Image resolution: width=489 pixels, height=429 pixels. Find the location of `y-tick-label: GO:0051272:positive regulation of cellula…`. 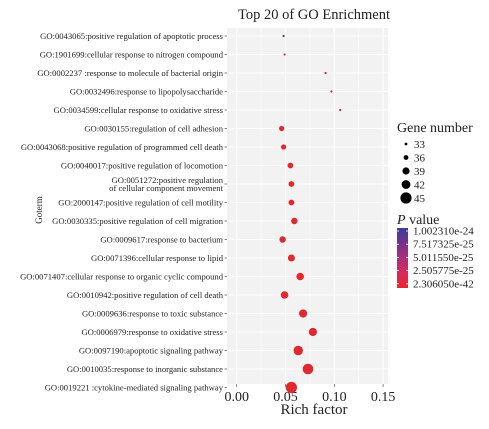

y-tick-label: GO:0051272:positive regulation of cellula… is located at coordinates (166, 184).